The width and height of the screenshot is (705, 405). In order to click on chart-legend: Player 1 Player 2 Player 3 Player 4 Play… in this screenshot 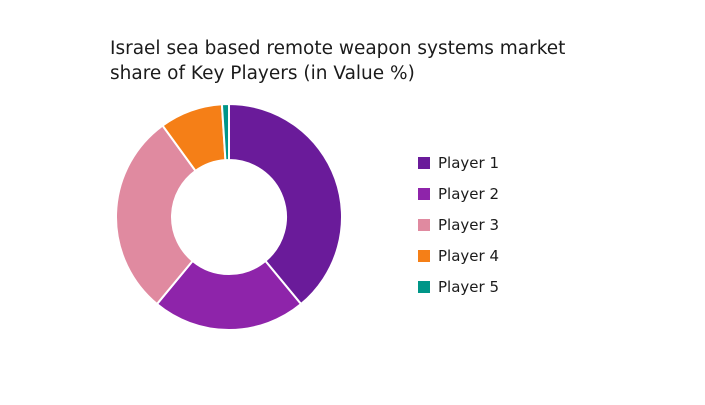, I will do `click(458, 224)`.